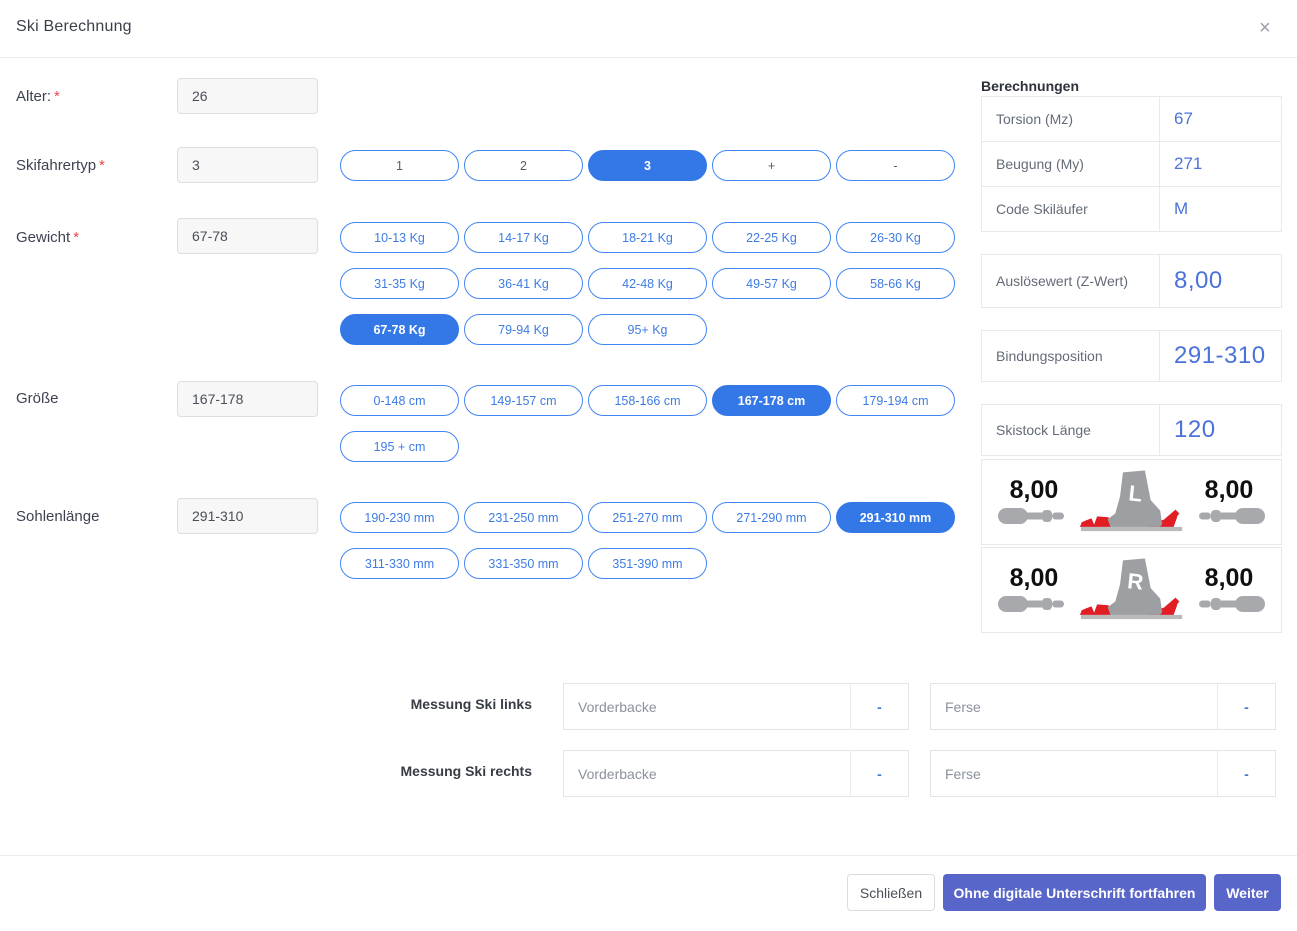  Describe the element at coordinates (1071, 209) in the screenshot. I see `row-label: Code Skiläufer` at that location.